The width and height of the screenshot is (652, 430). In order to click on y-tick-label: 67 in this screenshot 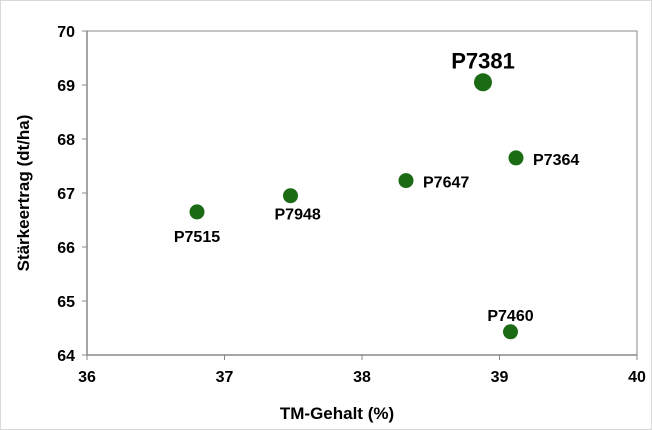, I will do `click(66, 194)`.